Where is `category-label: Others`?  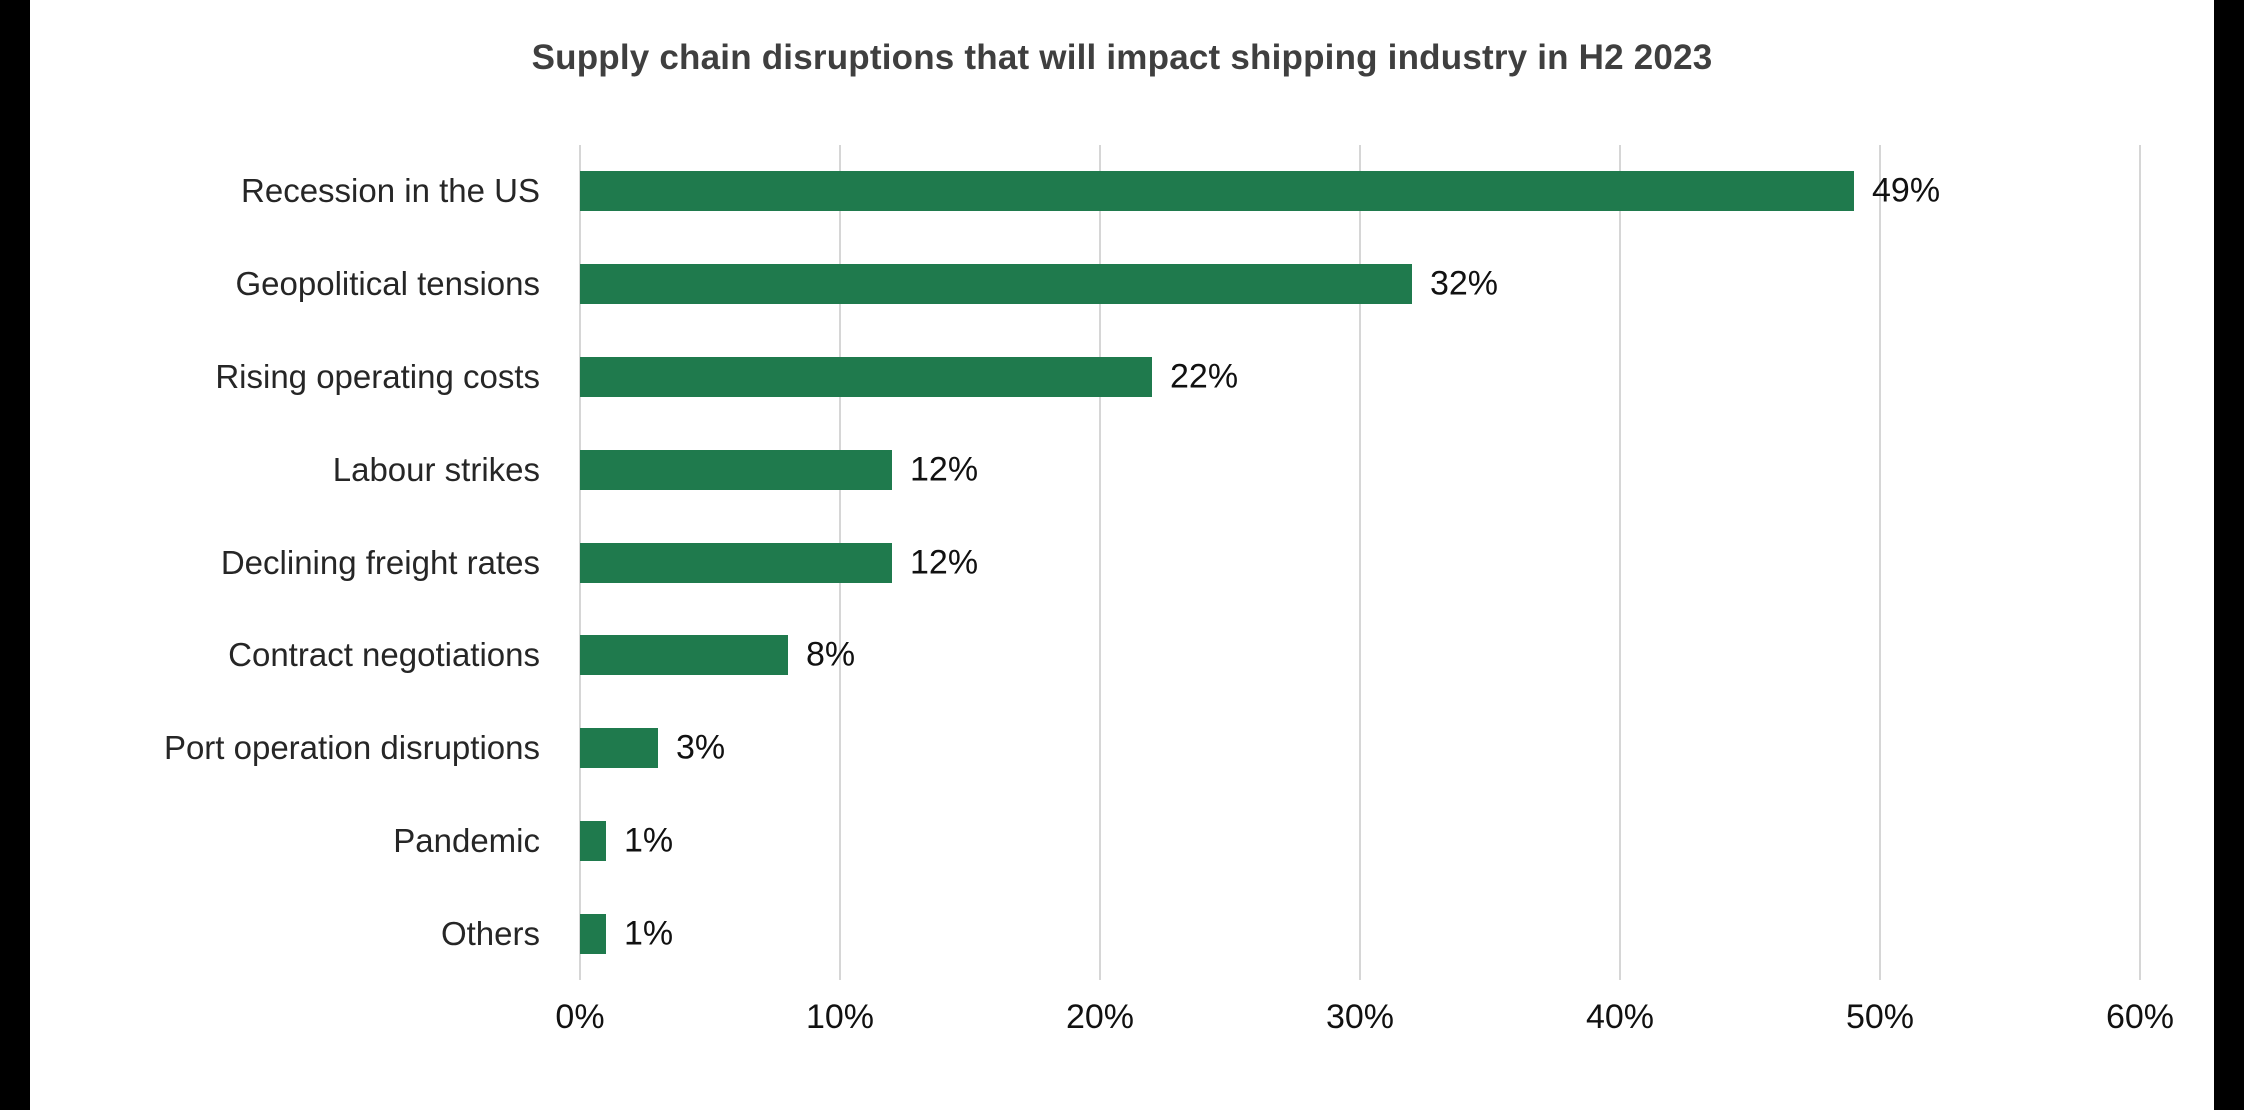 category-label: Others is located at coordinates (490, 933).